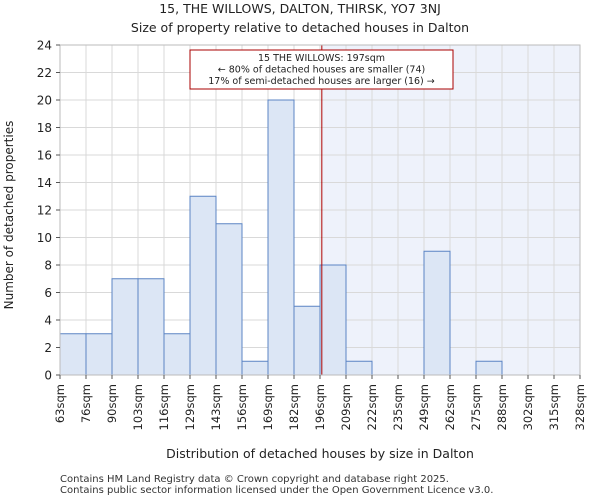 Image resolution: width=600 pixels, height=500 pixels. I want to click on histogram-bar-76sqm, so click(99, 354).